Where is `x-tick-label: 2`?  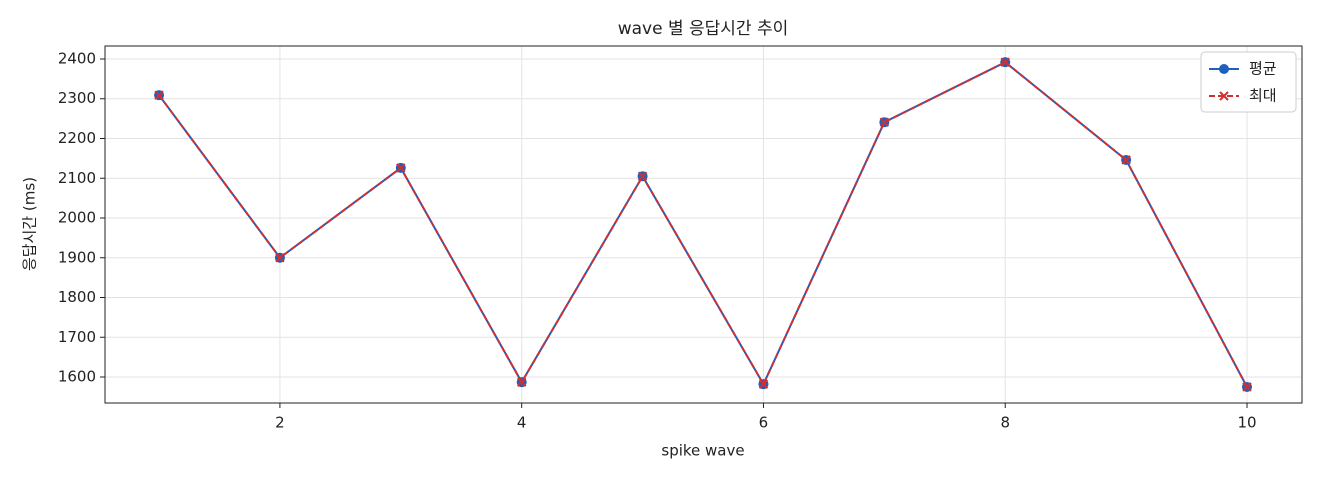 x-tick-label: 2 is located at coordinates (280, 423).